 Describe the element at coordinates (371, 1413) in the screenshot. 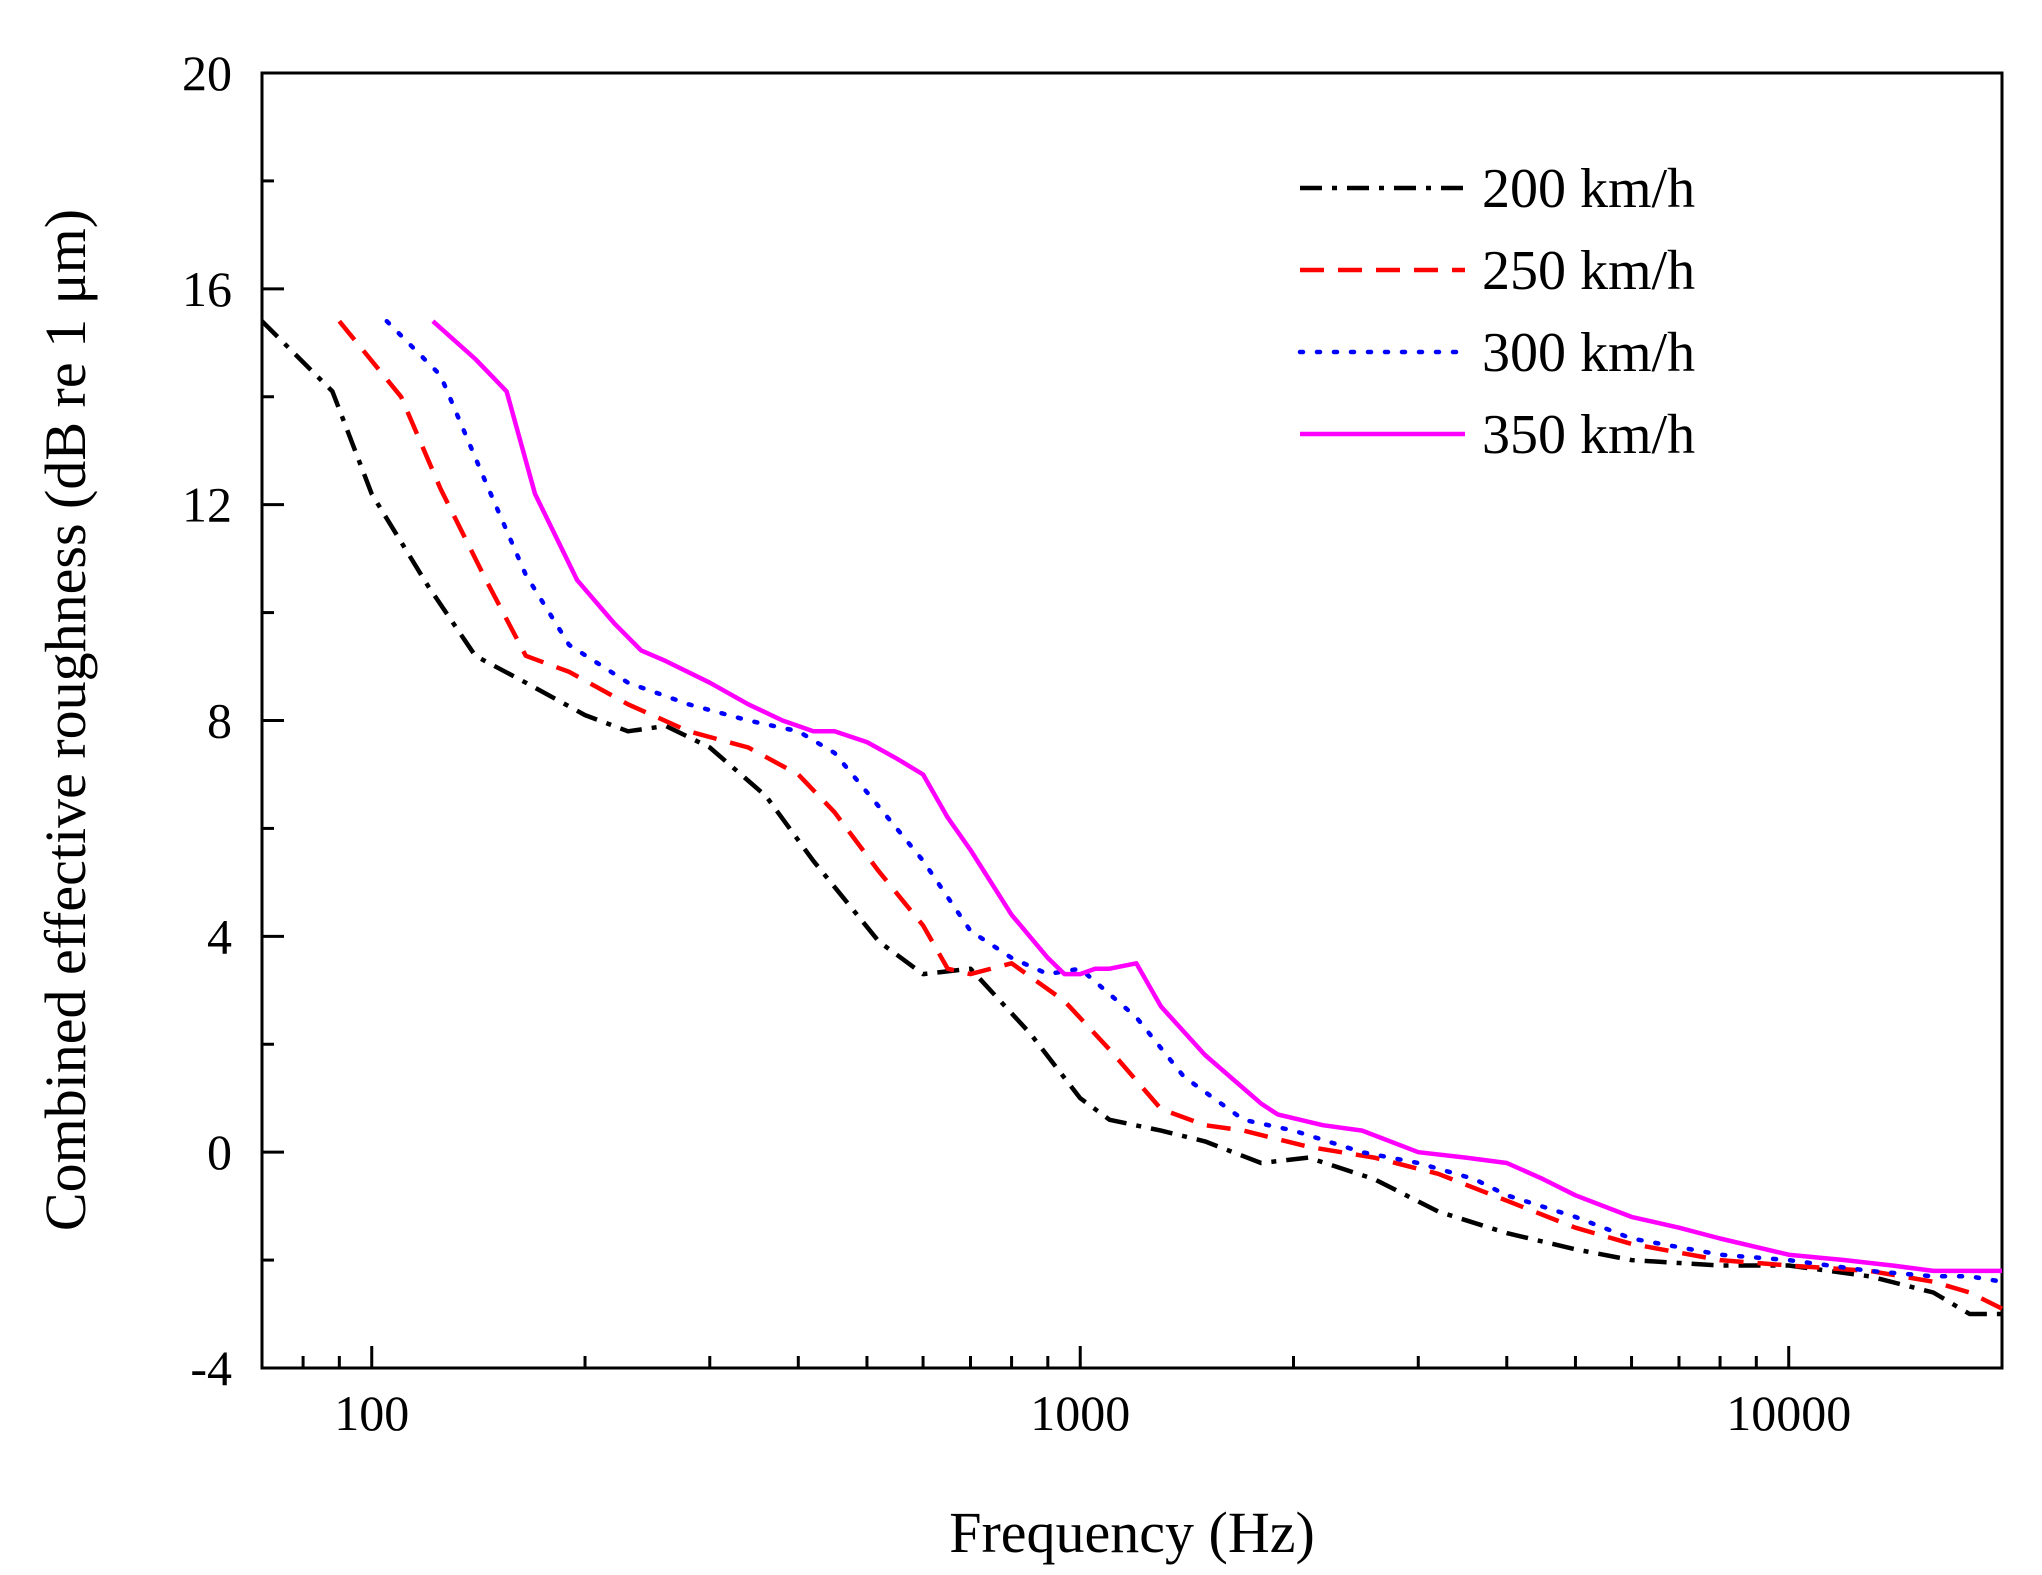

I see `x-tick-label: 100` at that location.